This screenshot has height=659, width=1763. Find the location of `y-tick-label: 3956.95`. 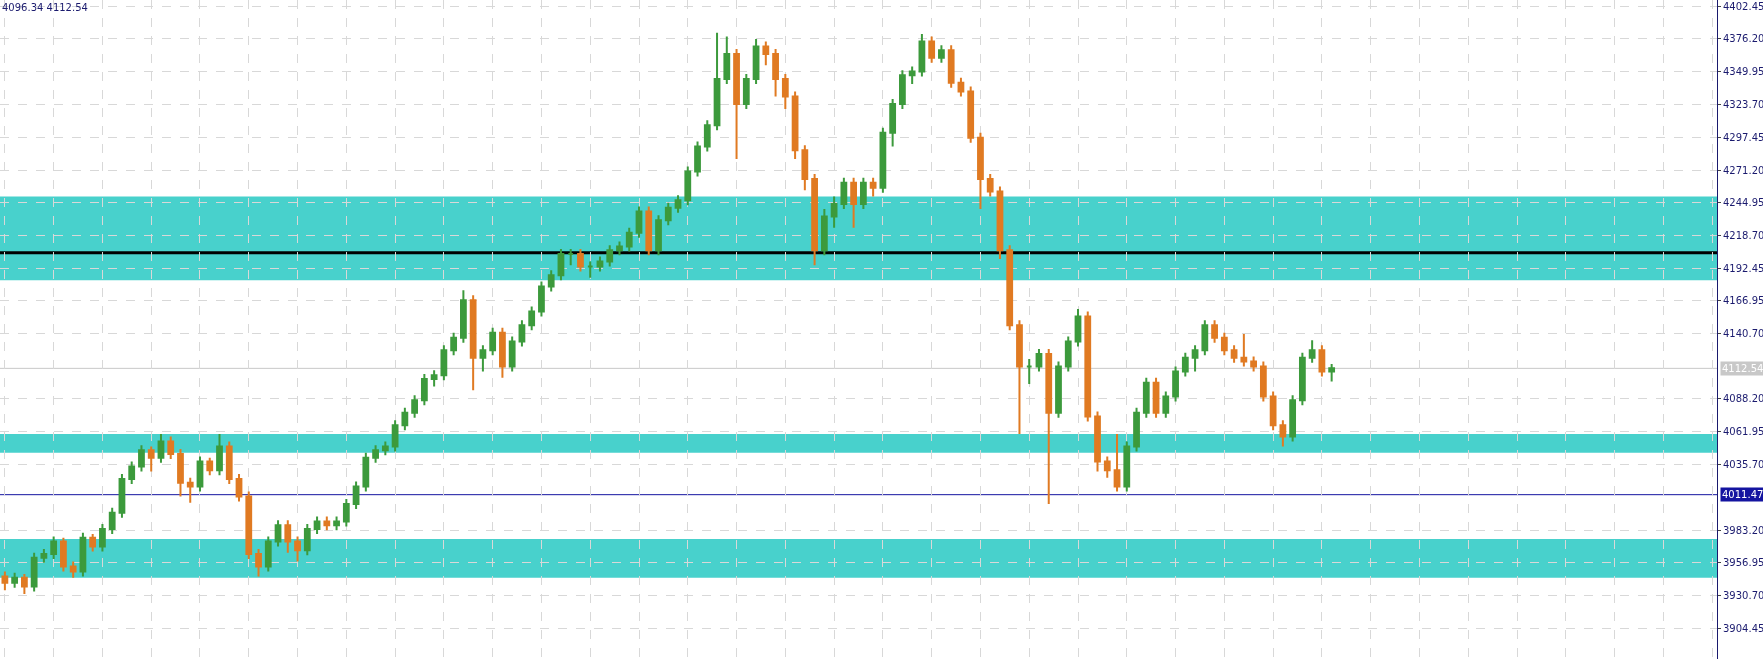

y-tick-label: 3956.95 is located at coordinates (1743, 563).